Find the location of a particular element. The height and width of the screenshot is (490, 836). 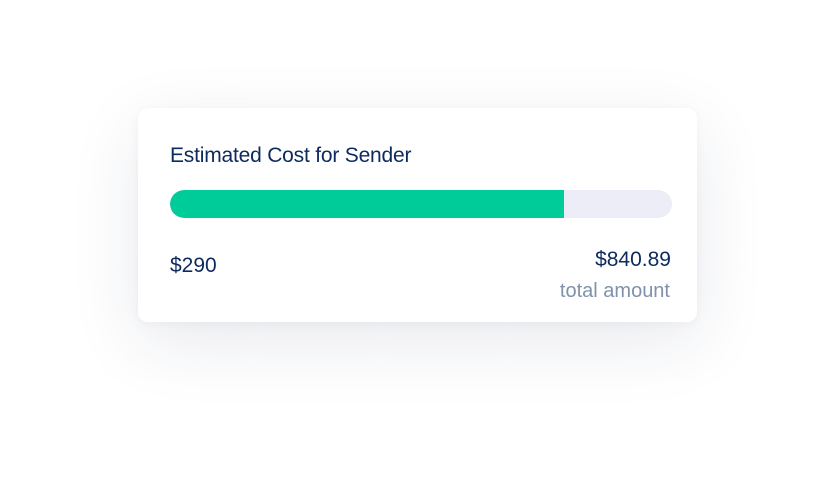

card-title: Estimated Cost for Sender is located at coordinates (291, 155).